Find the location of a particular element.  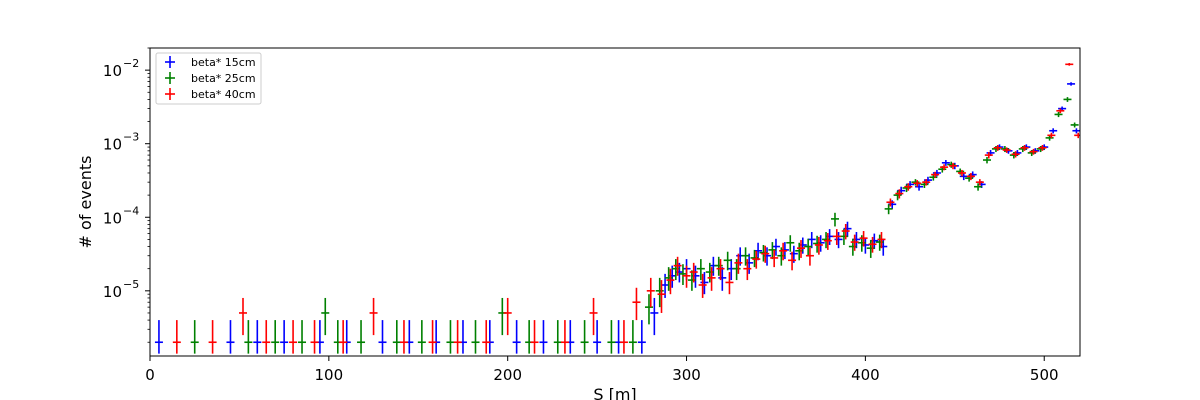

x-tick-label: 200 is located at coordinates (507, 375).